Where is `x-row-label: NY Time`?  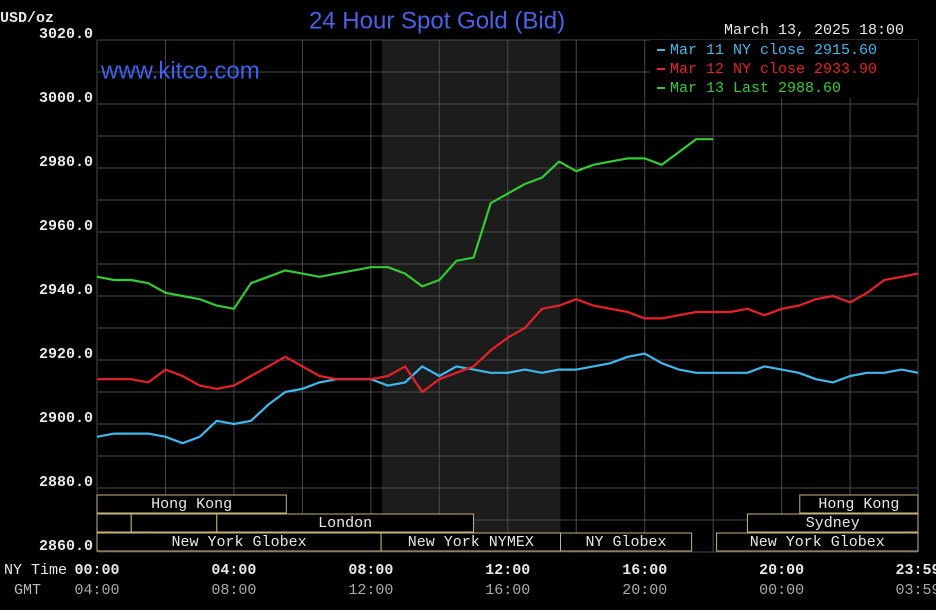 x-row-label: NY Time is located at coordinates (35, 570).